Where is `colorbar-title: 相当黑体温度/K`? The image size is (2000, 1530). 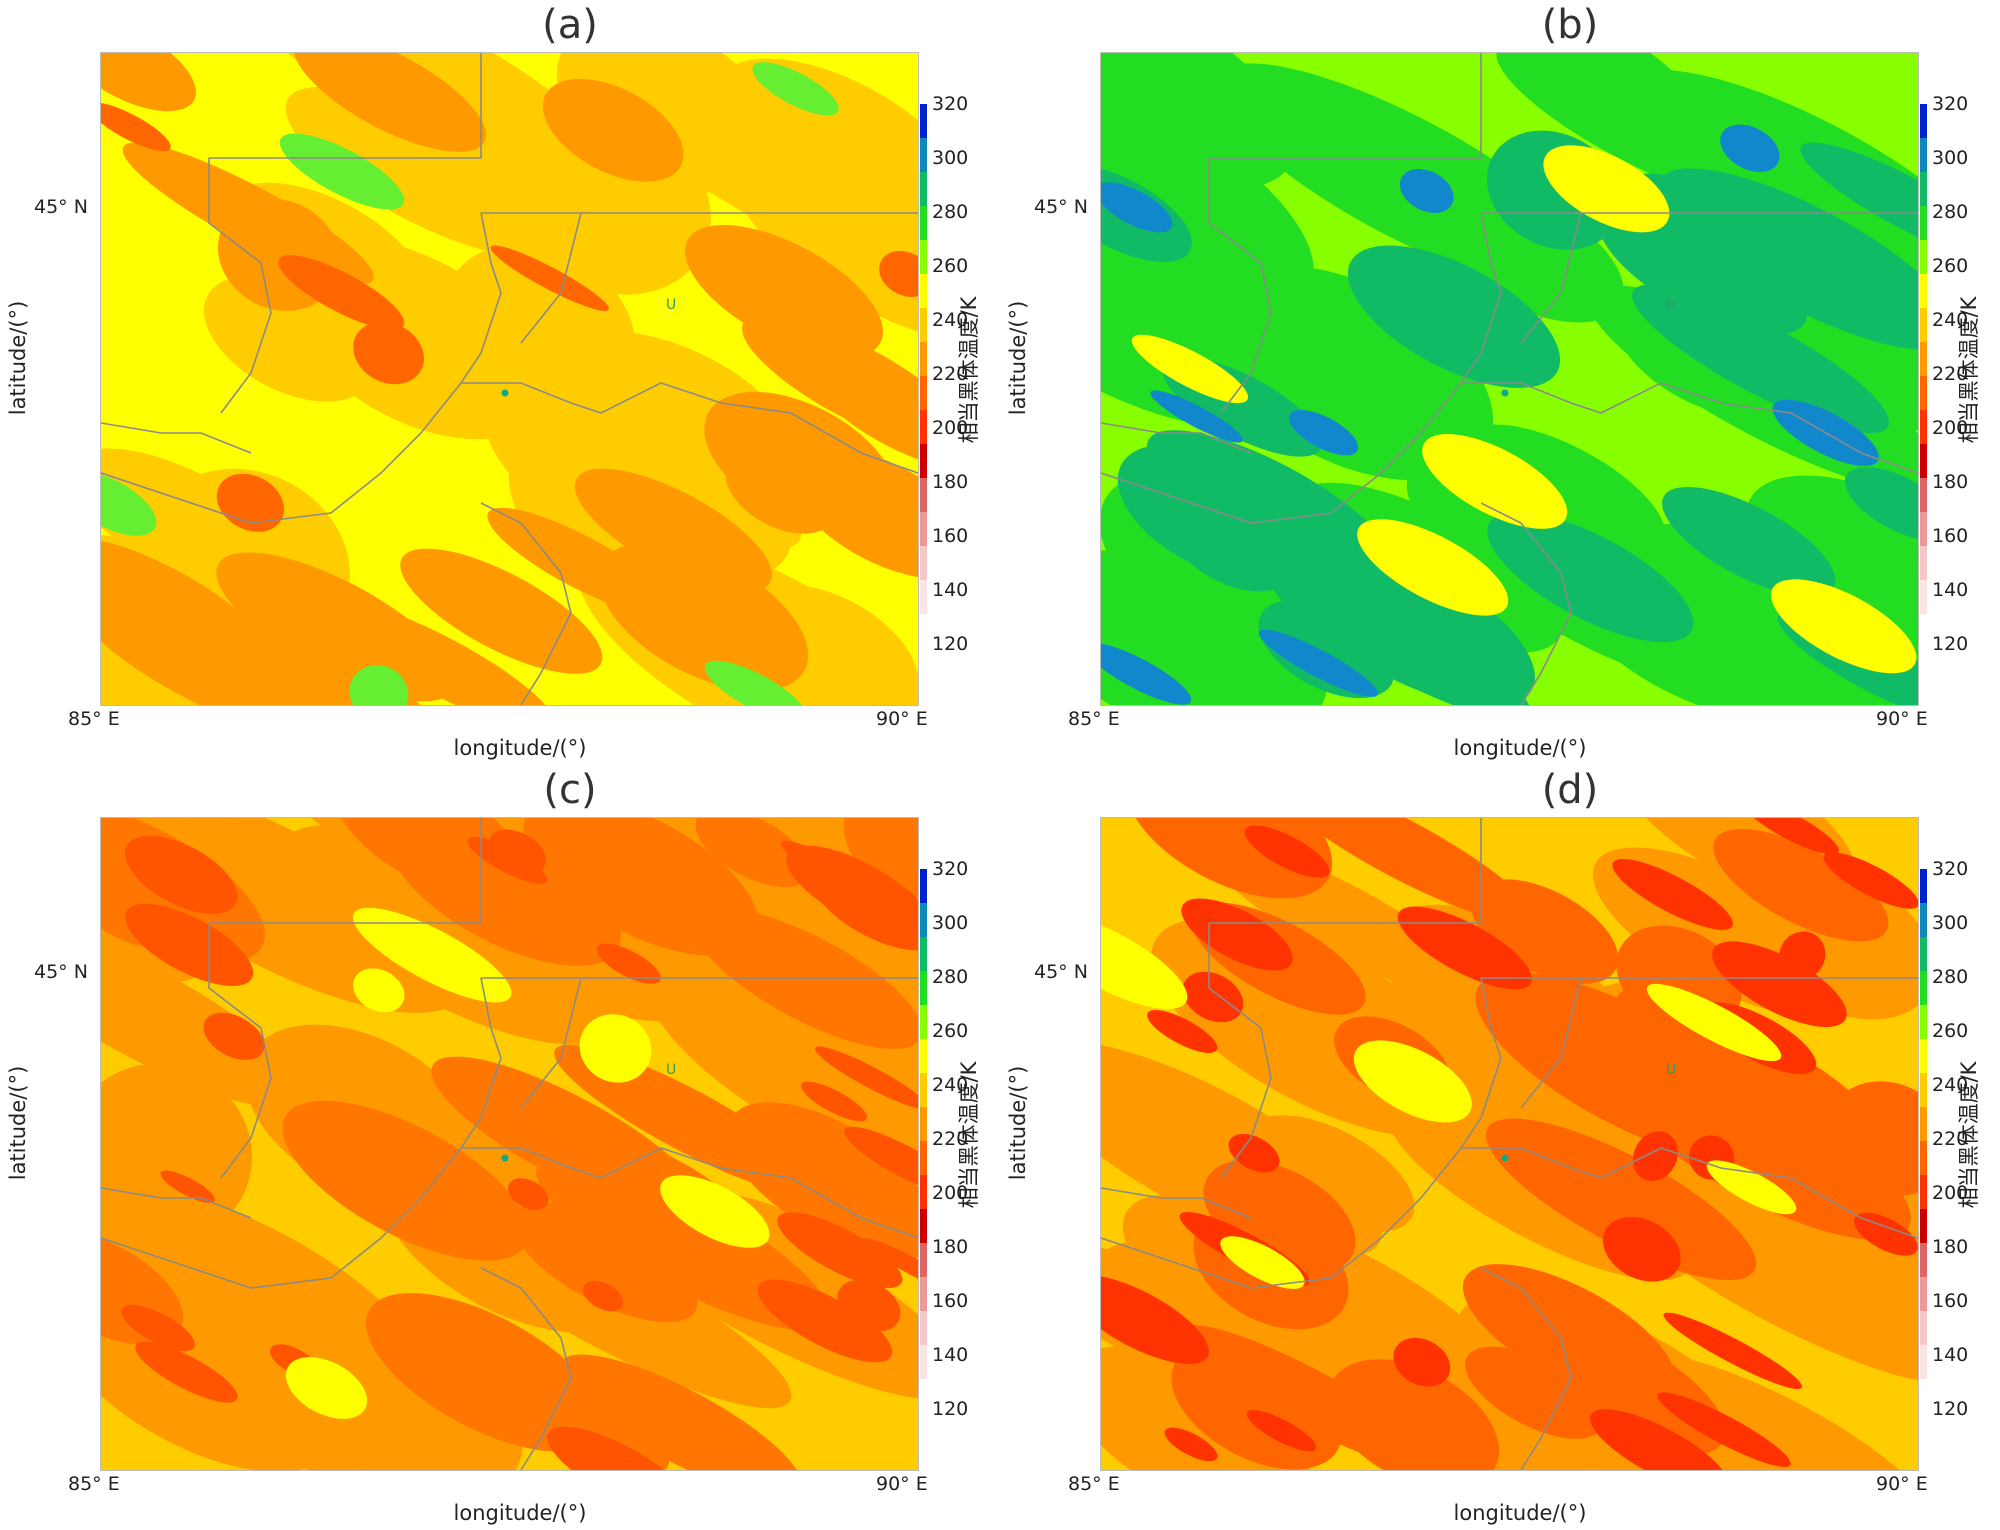
colorbar-title: 相当黑体温度/K is located at coordinates (1969, 370).